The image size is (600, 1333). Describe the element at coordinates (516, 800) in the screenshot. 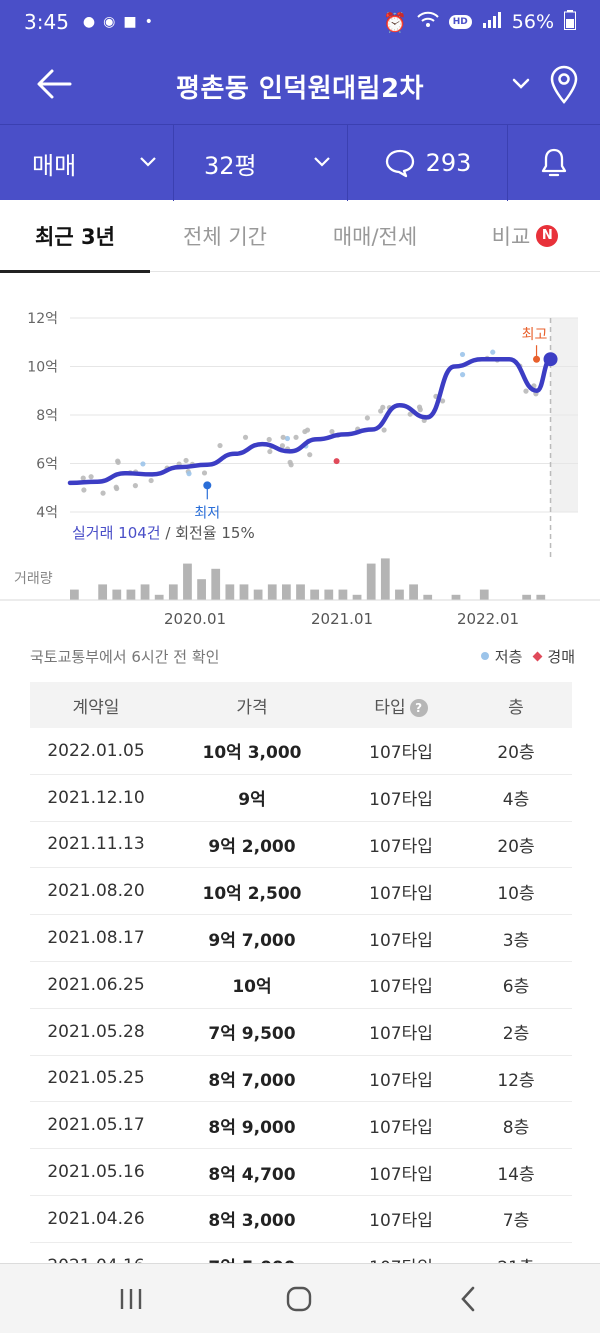

I see `row-floor: 4층` at that location.